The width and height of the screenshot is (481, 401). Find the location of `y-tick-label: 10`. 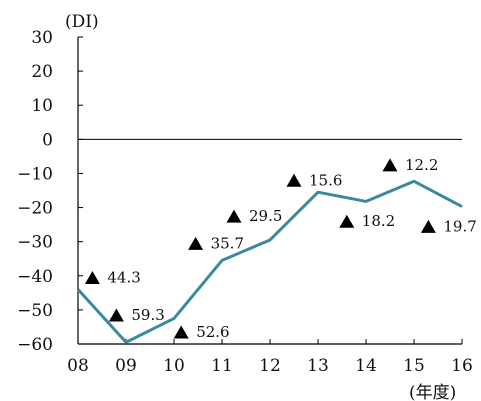

y-tick-label: 10 is located at coordinates (42, 106).